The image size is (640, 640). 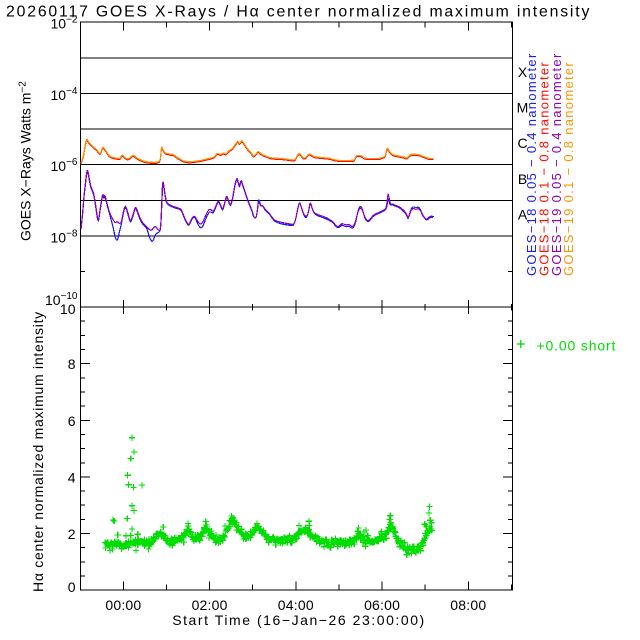 I want to click on svg-text:Start Time (16−Jan−26 23:00:00: Start Time (16−Jan−26 23:00:00), so click(x=299, y=620).